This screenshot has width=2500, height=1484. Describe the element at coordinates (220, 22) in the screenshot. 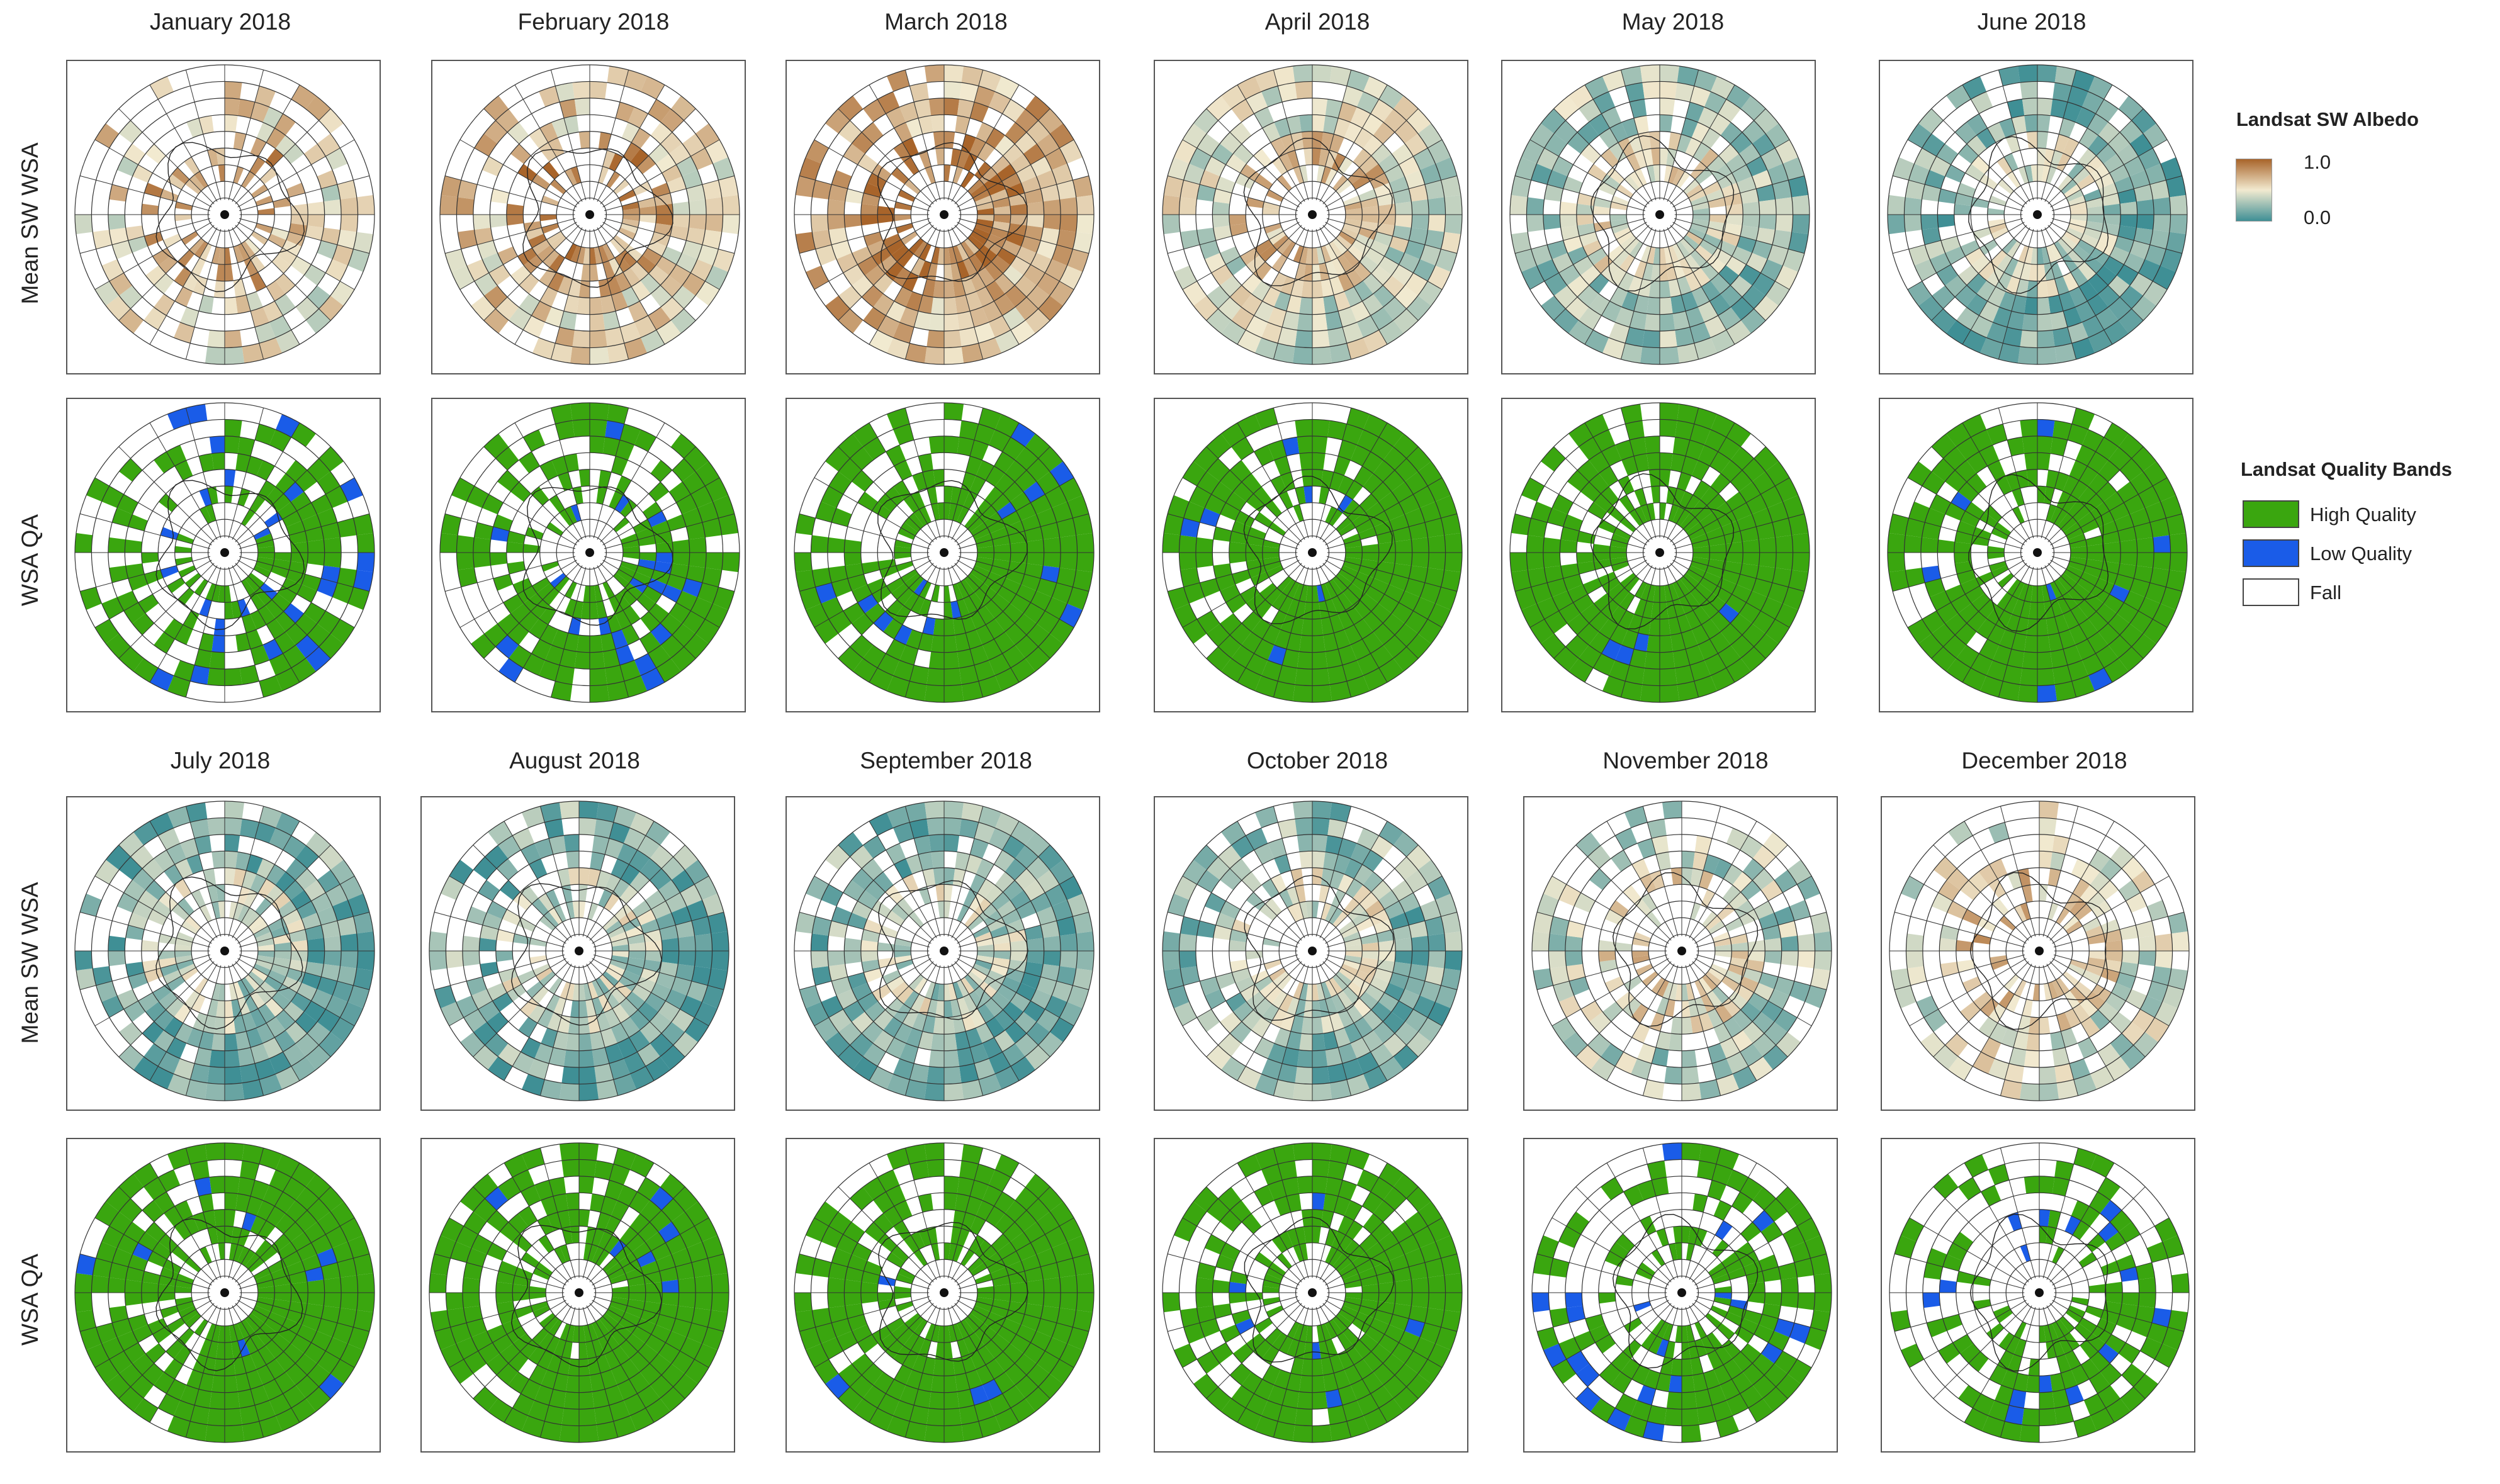

I see `month-title-jan: January 2018` at that location.